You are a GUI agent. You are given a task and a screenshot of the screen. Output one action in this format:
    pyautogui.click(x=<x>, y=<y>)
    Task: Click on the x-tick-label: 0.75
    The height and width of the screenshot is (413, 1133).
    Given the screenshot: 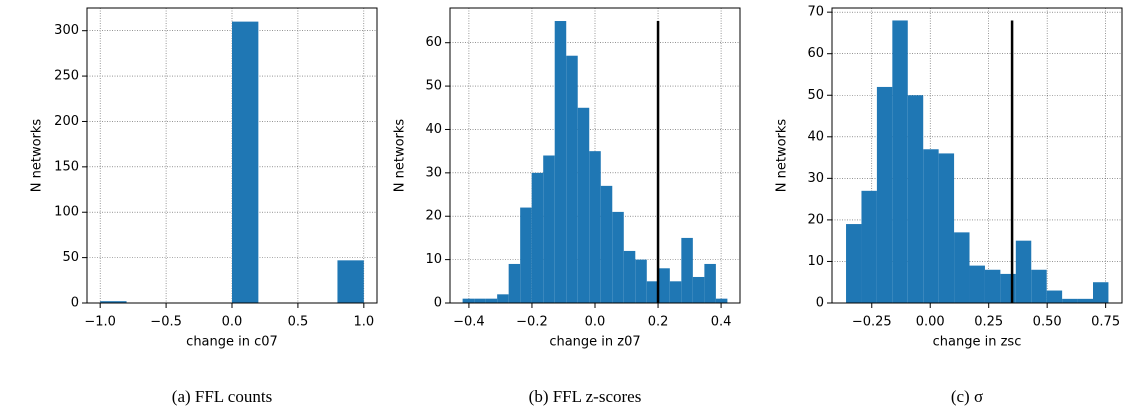 What is the action you would take?
    pyautogui.click(x=1105, y=322)
    